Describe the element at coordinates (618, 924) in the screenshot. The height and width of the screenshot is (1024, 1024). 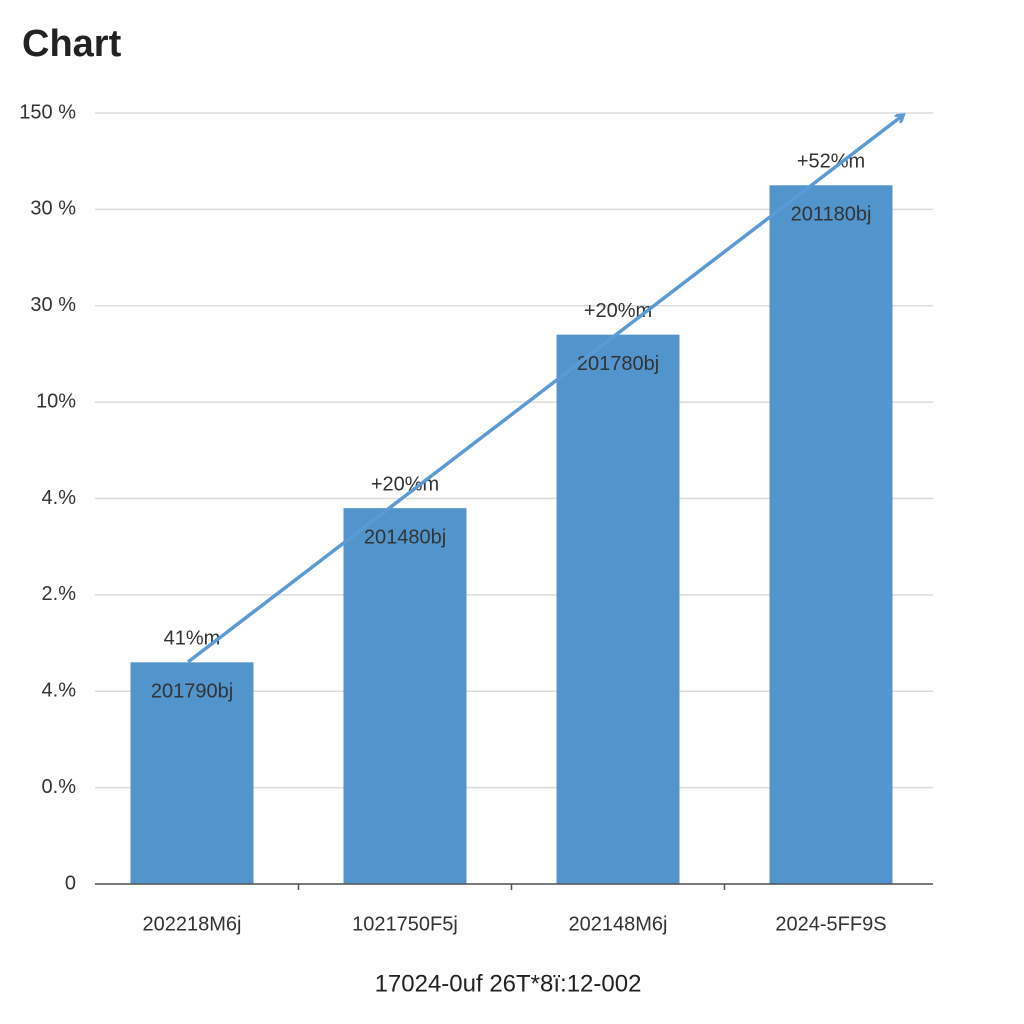
I see `x-tick-label: 202148M6j` at that location.